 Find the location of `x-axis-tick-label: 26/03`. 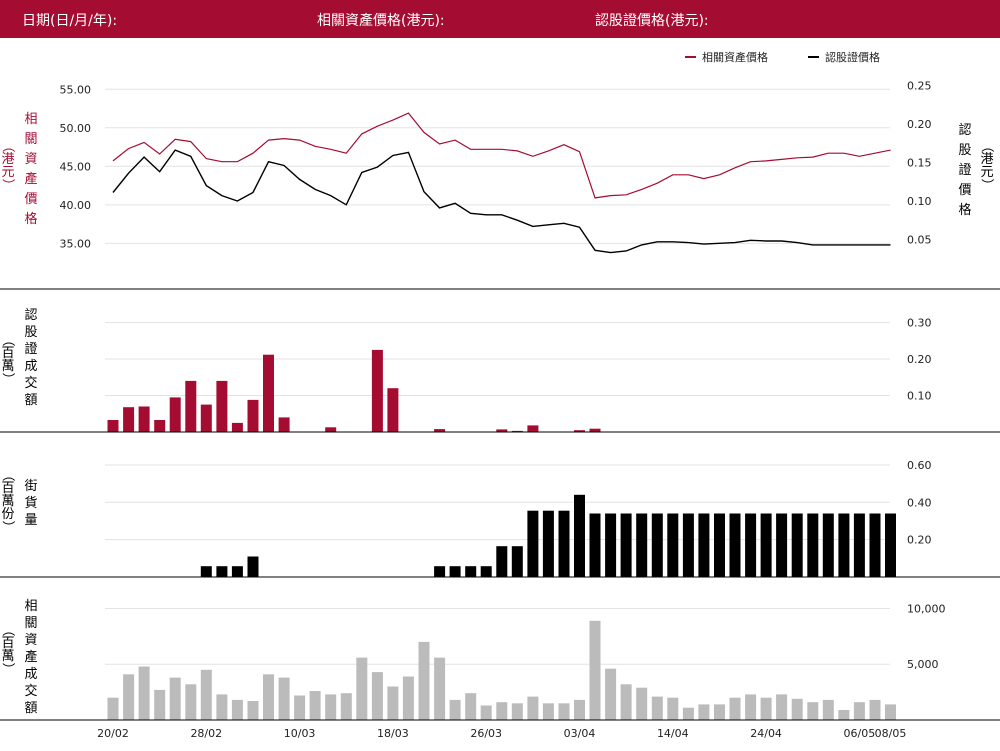

x-axis-tick-label: 26/03 is located at coordinates (486, 733).